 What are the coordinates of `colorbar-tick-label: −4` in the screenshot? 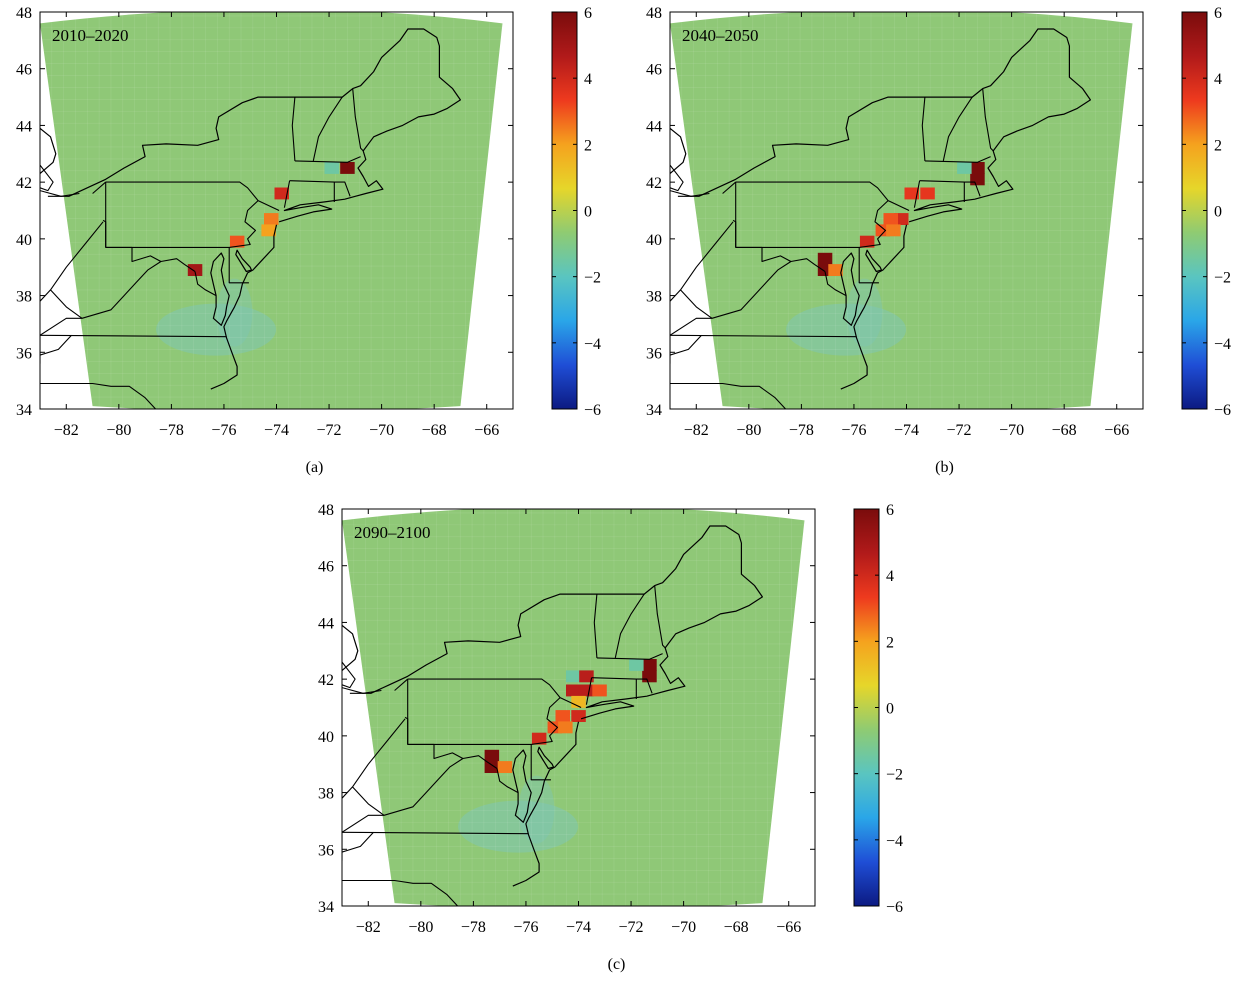 It's located at (592, 344).